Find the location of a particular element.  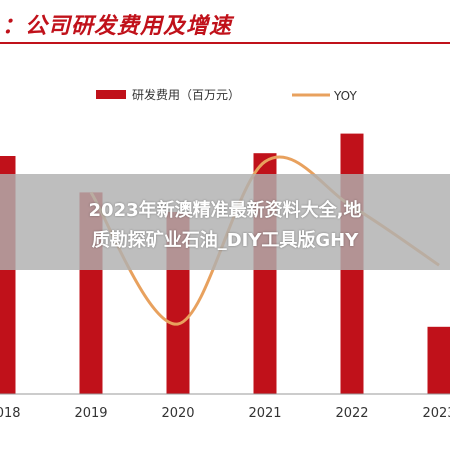

x-tick-2020: 2020 is located at coordinates (177, 413).